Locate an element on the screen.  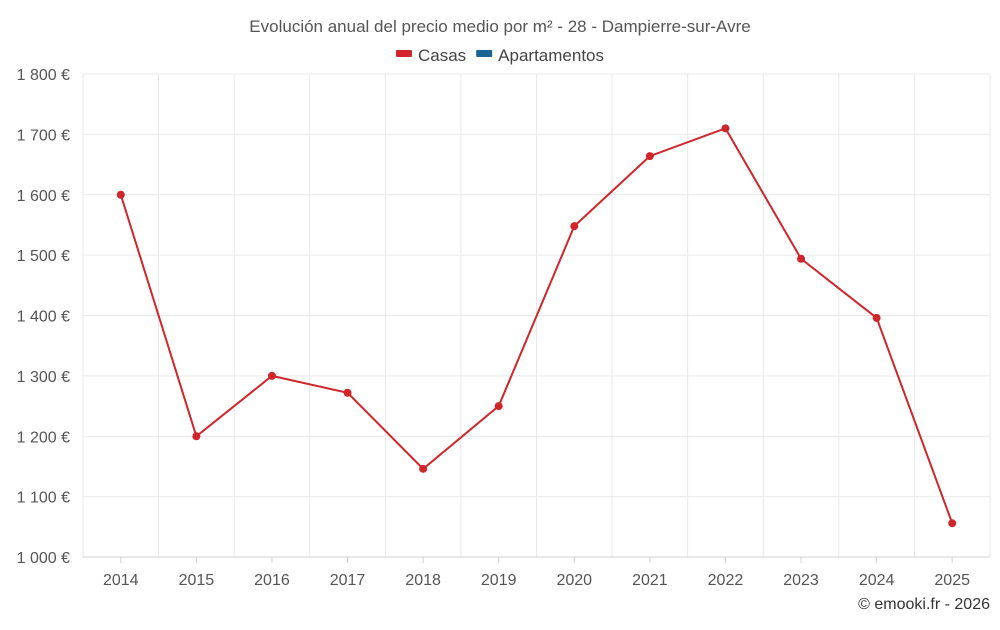
credit-text: © emooki.fr - 2026 is located at coordinates (924, 604).